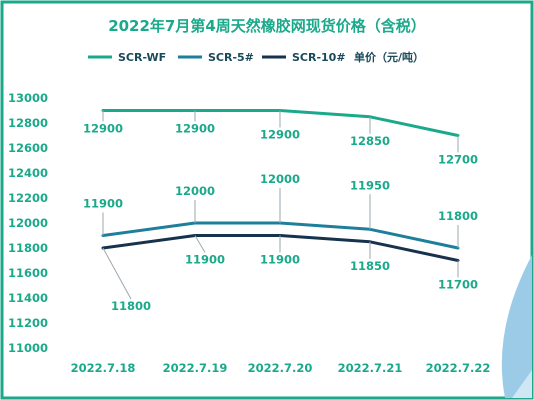  Describe the element at coordinates (142, 57) in the screenshot. I see `legend-label: SCR-WF` at that location.